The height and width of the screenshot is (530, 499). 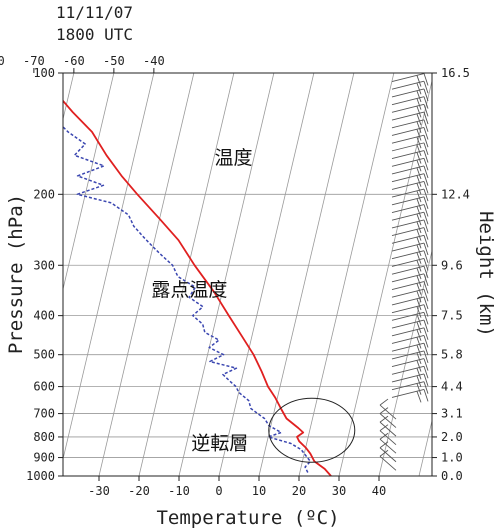 What do you see at coordinates (44, 194) in the screenshot?
I see `y-tick-label: 200` at bounding box center [44, 194].